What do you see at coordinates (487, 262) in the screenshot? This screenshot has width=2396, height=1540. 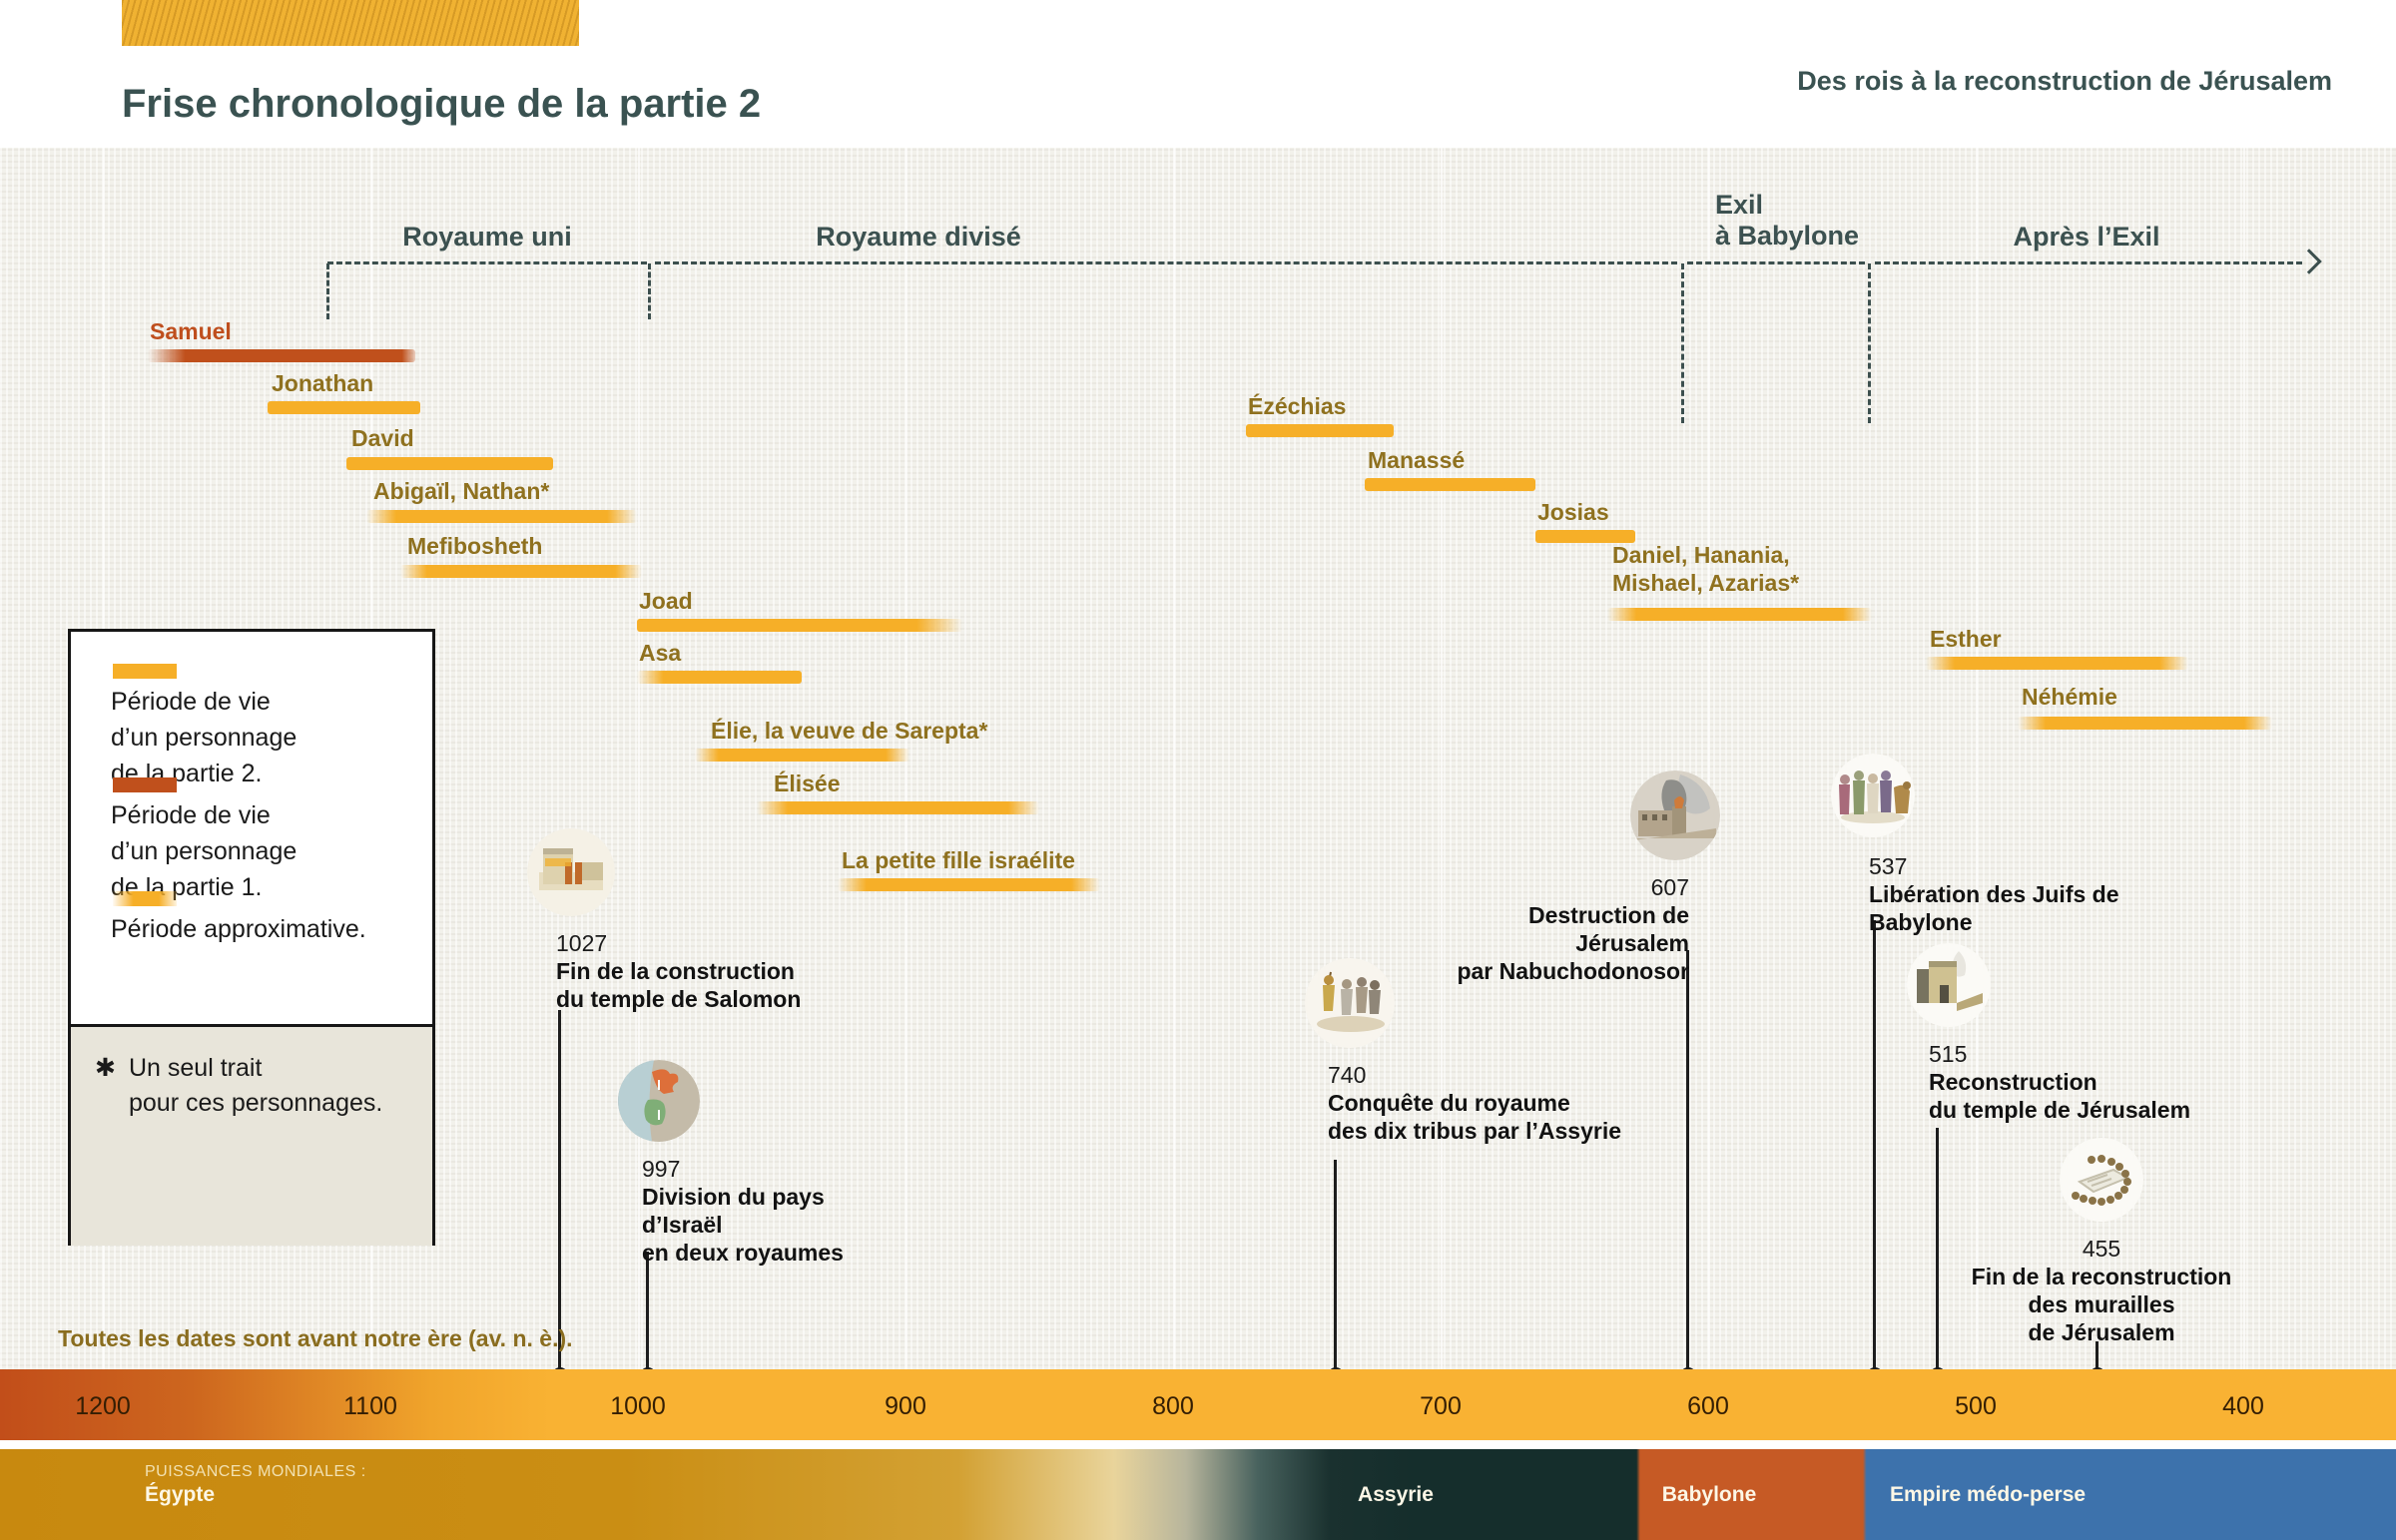 I see `bracket-royaume-uni` at bounding box center [487, 262].